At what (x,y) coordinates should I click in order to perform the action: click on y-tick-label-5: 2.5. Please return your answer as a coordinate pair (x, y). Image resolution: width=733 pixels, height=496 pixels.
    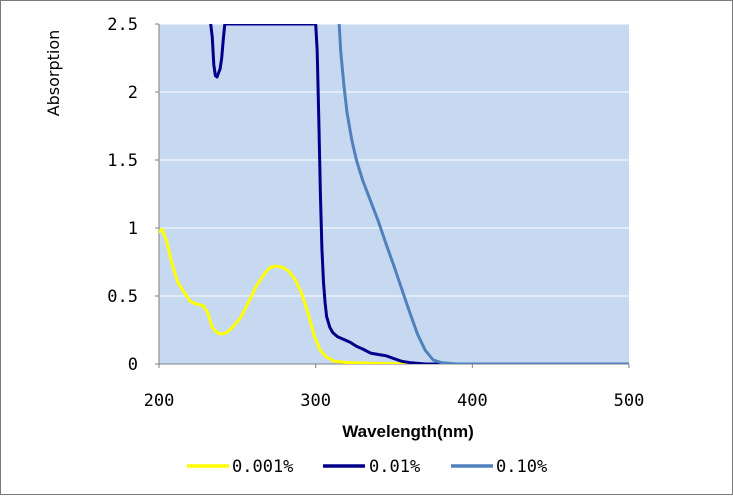
    Looking at the image, I should click on (122, 25).